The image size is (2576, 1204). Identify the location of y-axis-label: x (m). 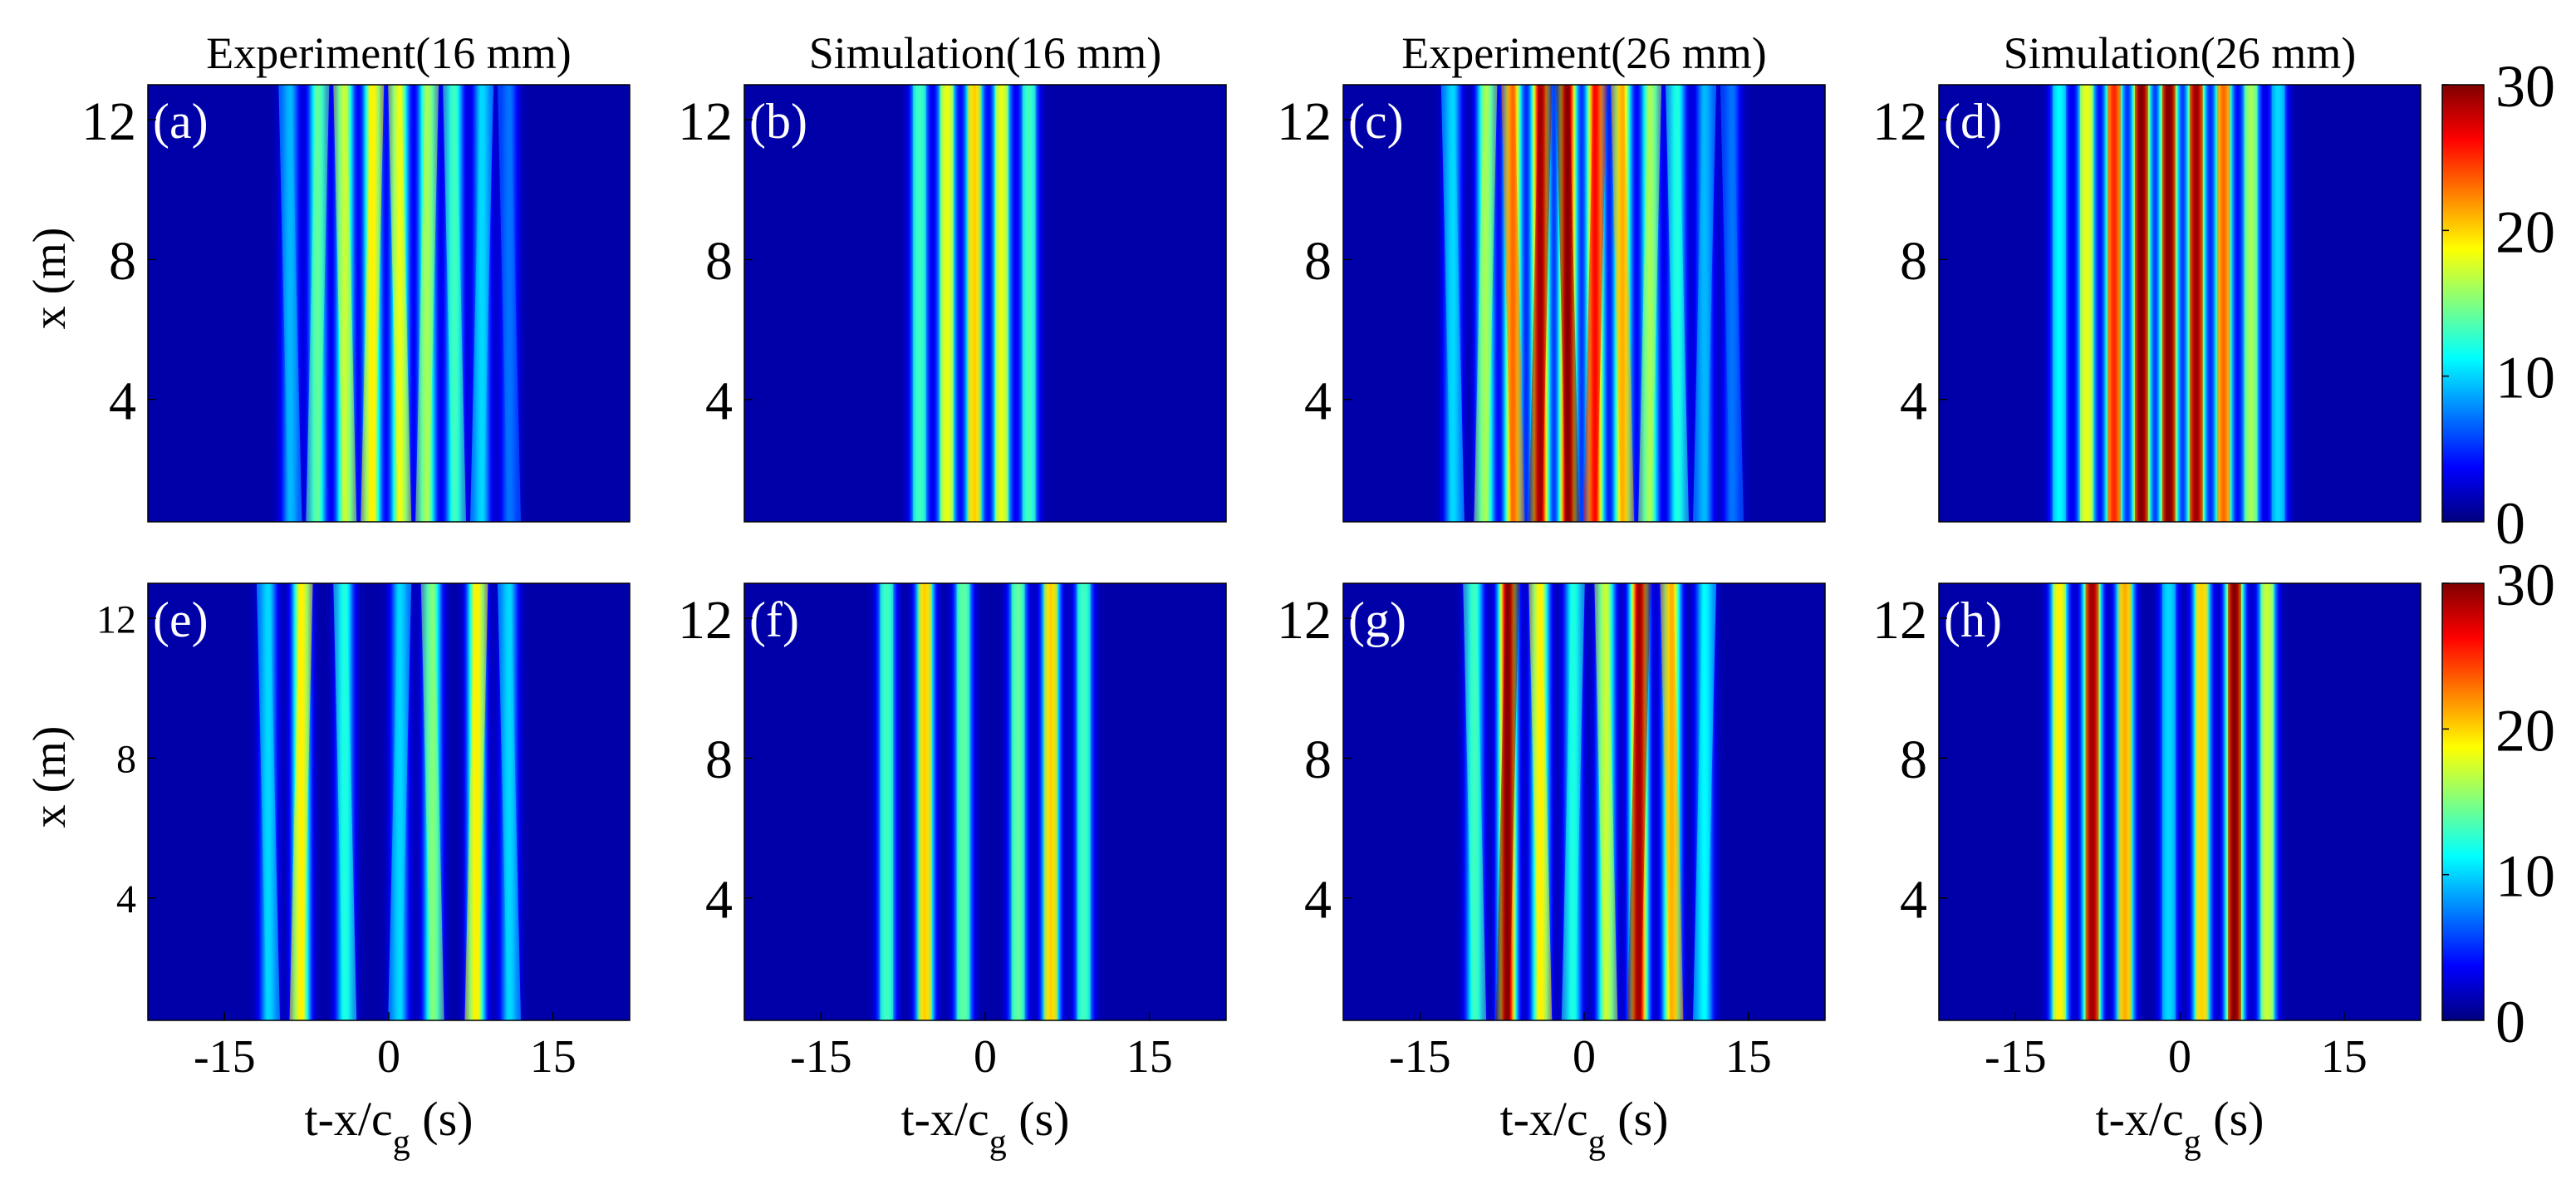
(50, 777).